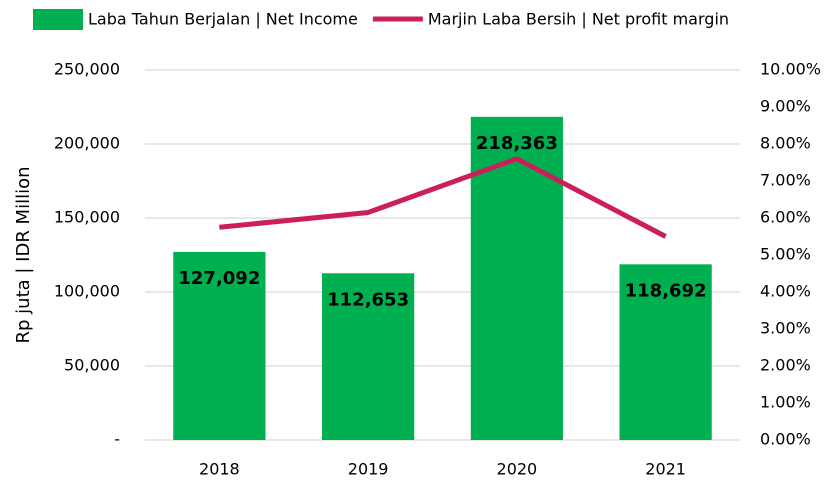 The image size is (827, 481). Describe the element at coordinates (87, 143) in the screenshot. I see `y-tick-label: 200,000` at that location.